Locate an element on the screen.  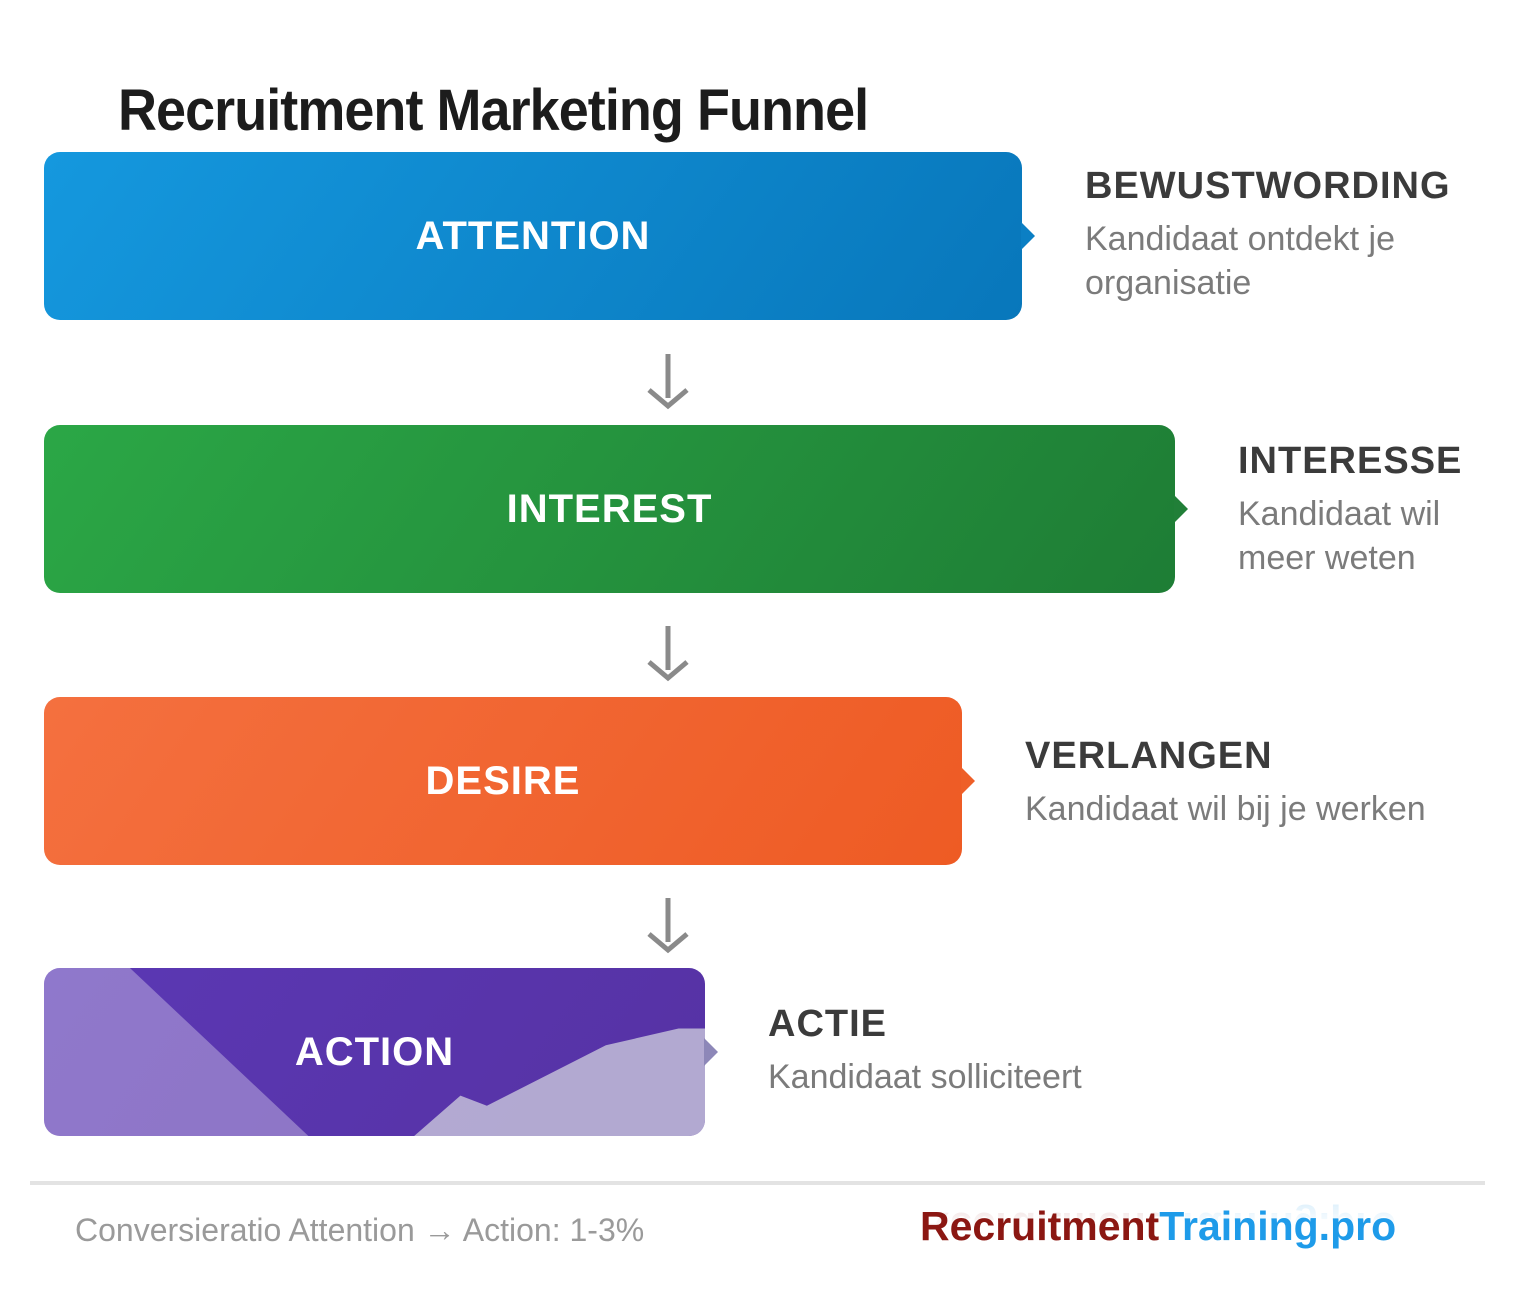
brand-logo: RecruitmentTraining.pro is located at coordinates (1158, 1226).